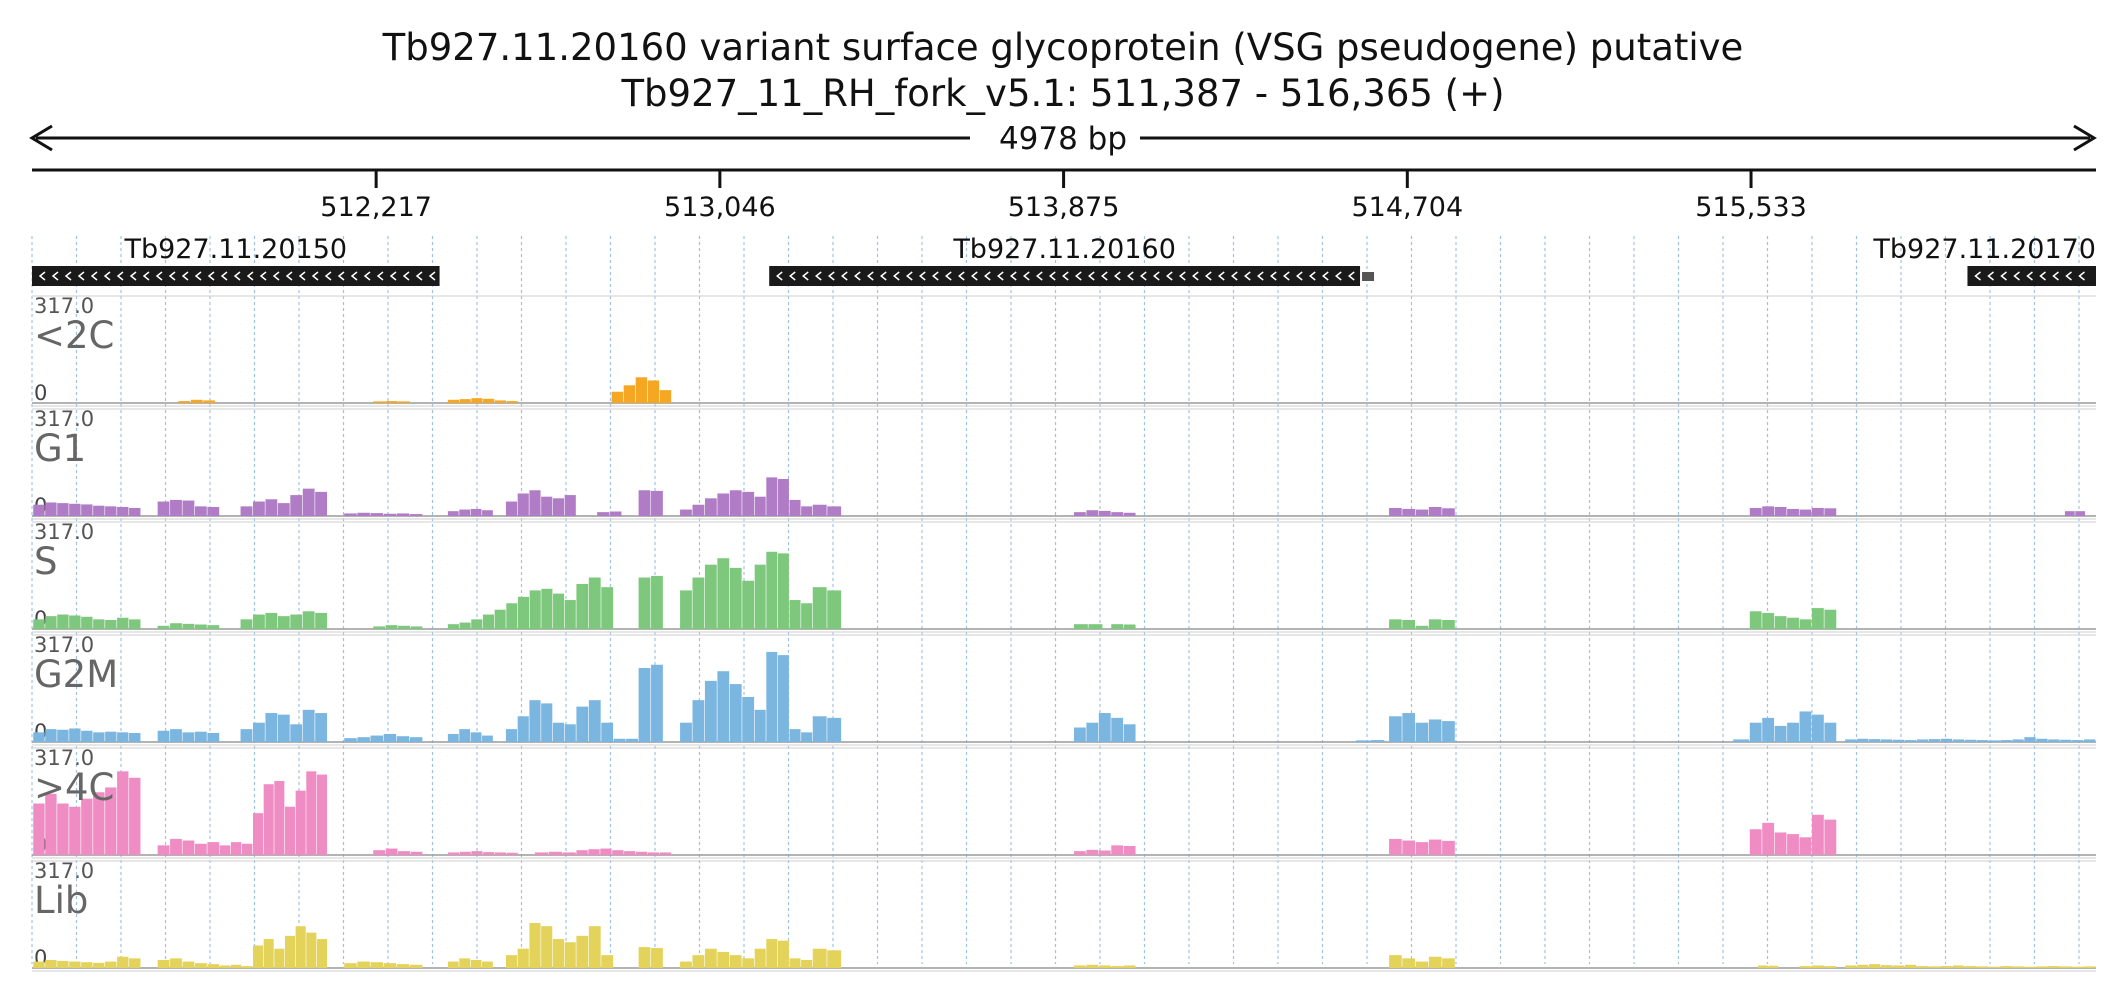 This screenshot has width=2126, height=1000. Describe the element at coordinates (40, 393) in the screenshot. I see `track-zero-label: 0` at that location.